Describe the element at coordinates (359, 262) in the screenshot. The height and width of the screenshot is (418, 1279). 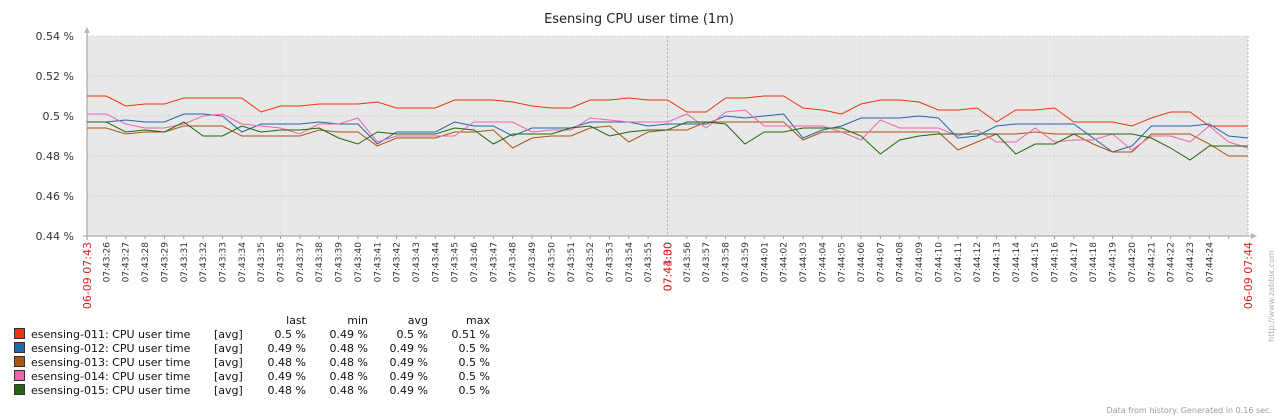
I see `x-tick-label: 07:43:40` at that location.